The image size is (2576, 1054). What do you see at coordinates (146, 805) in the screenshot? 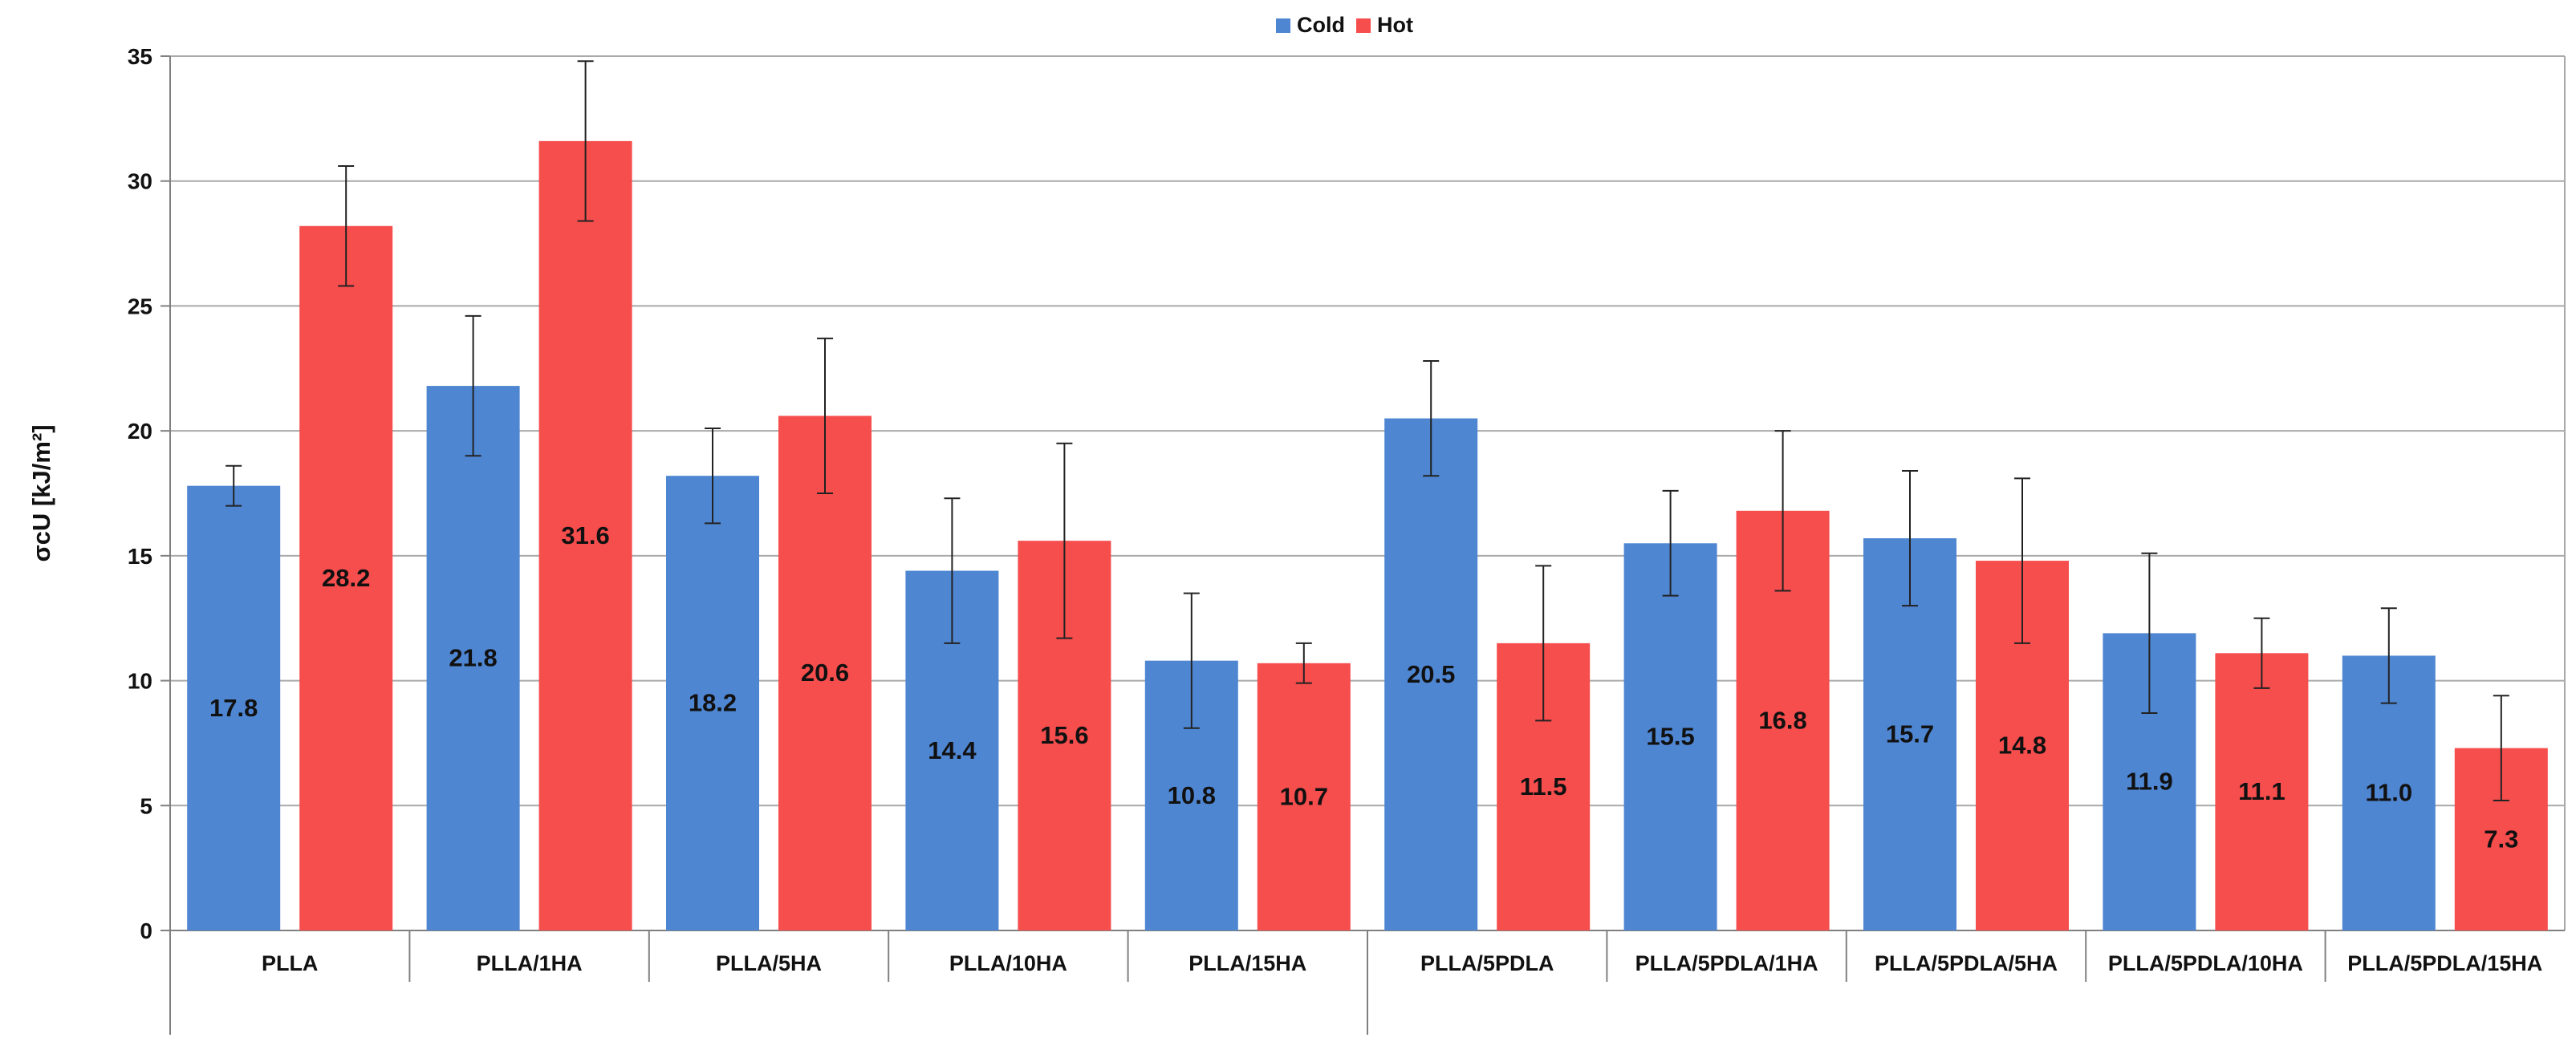
I see `y-tick-label: 5` at bounding box center [146, 805].